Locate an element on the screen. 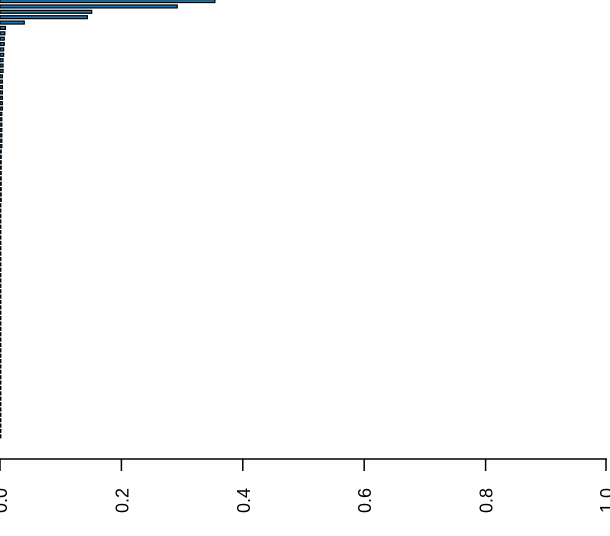 The width and height of the screenshot is (610, 536). x-tick-label: 0.6 is located at coordinates (365, 500).